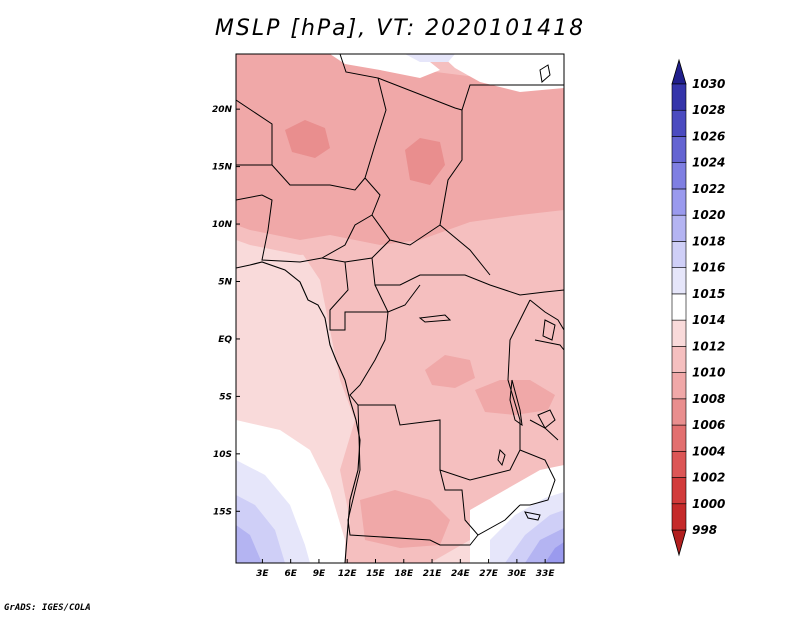 The image size is (800, 618). Describe the element at coordinates (708, 189) in the screenshot. I see `colorbar-label: 1022` at that location.